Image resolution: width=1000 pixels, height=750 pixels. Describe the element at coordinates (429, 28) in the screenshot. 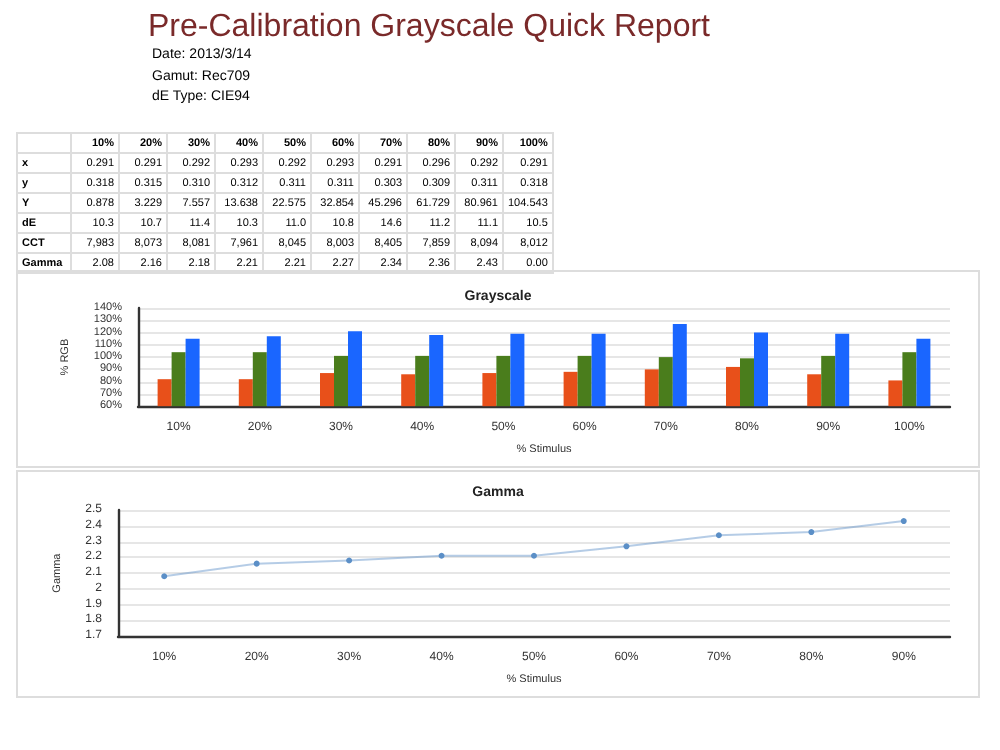

I see `chart-title: Pre-Calibration Grayscale Quick Report` at that location.